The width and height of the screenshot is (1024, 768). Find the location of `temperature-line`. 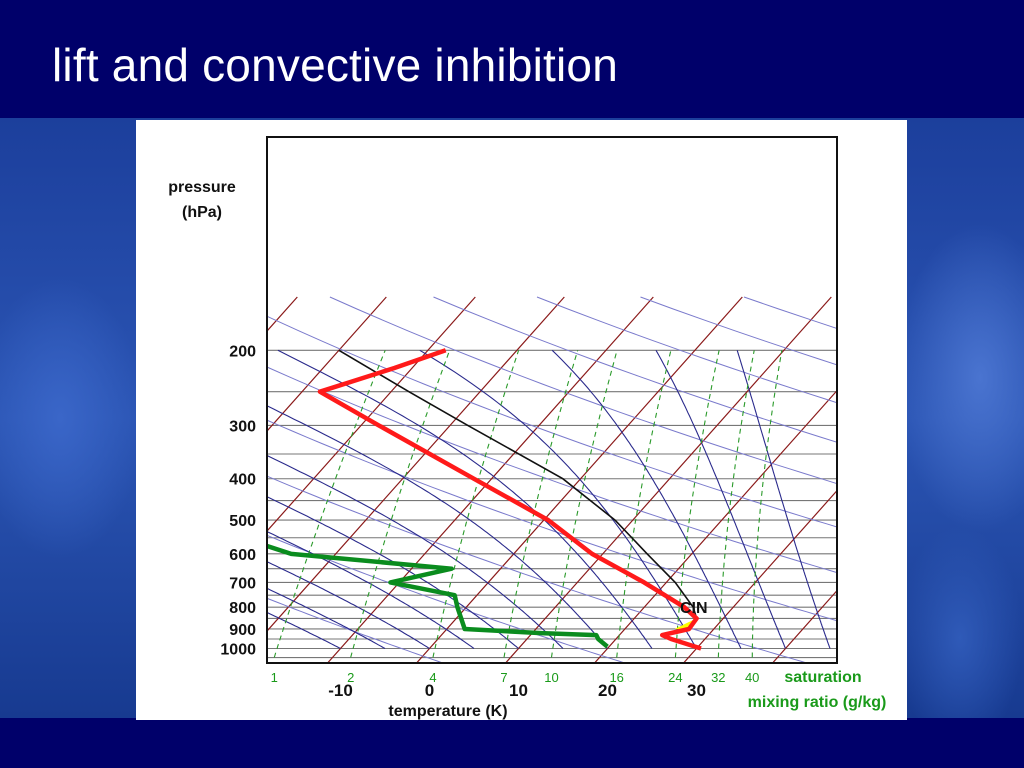

temperature-line is located at coordinates (509, 499).